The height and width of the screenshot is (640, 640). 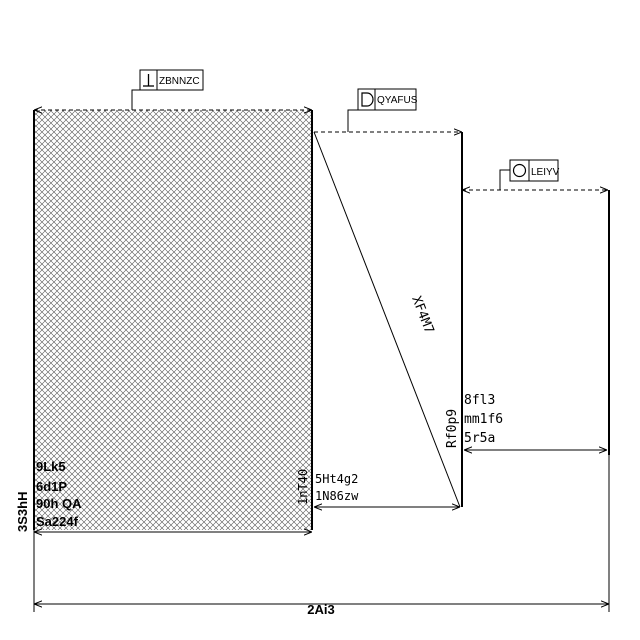 I want to click on left-inner-dimension-label: 1nT40, so click(x=303, y=487).